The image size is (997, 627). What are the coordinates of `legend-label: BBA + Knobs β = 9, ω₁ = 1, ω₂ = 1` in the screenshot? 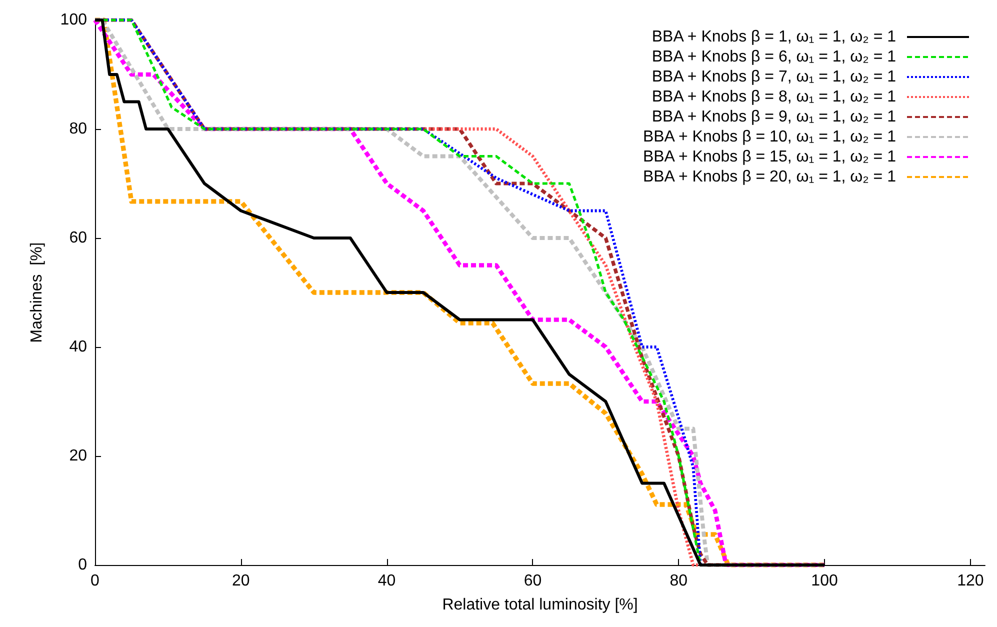 It's located at (774, 117).